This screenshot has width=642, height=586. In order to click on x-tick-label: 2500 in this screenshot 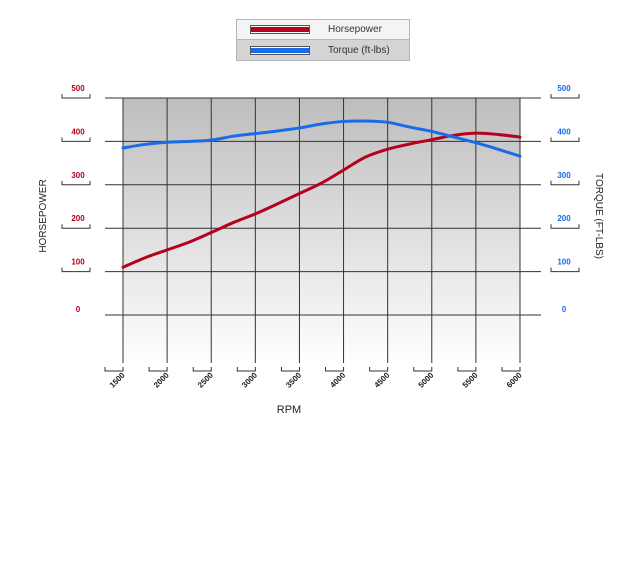, I will do `click(205, 379)`.